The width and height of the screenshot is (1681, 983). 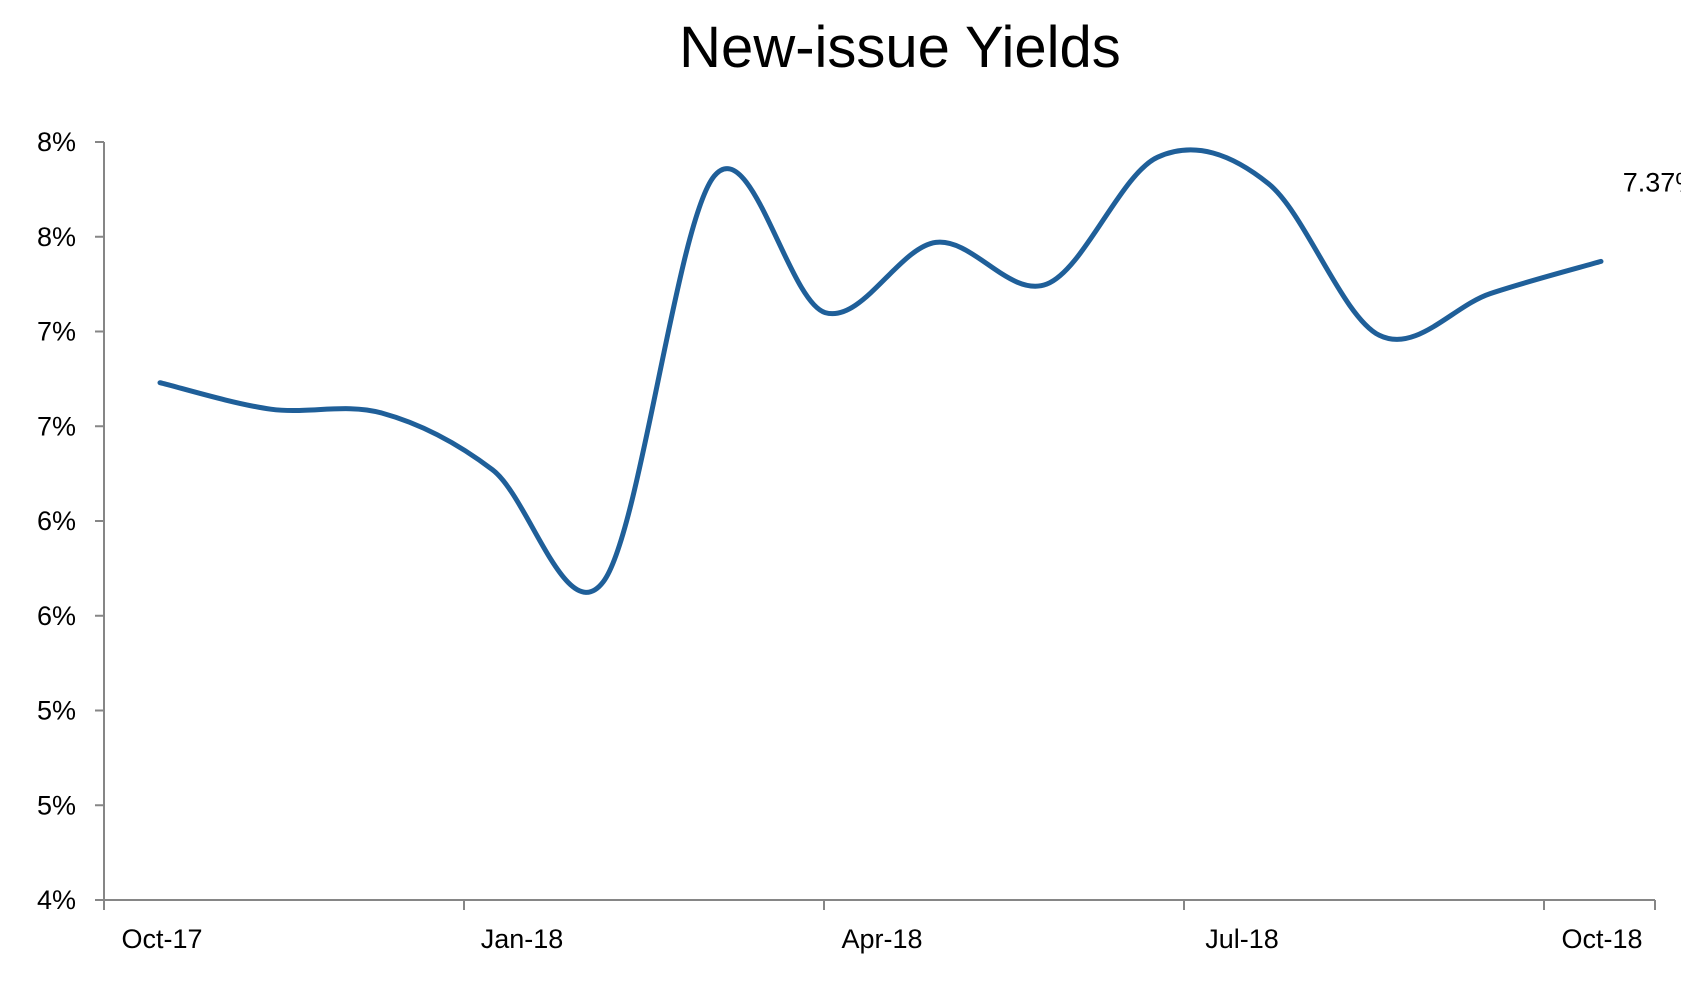 I want to click on data-label-last: 7.37%, so click(x=1652, y=182).